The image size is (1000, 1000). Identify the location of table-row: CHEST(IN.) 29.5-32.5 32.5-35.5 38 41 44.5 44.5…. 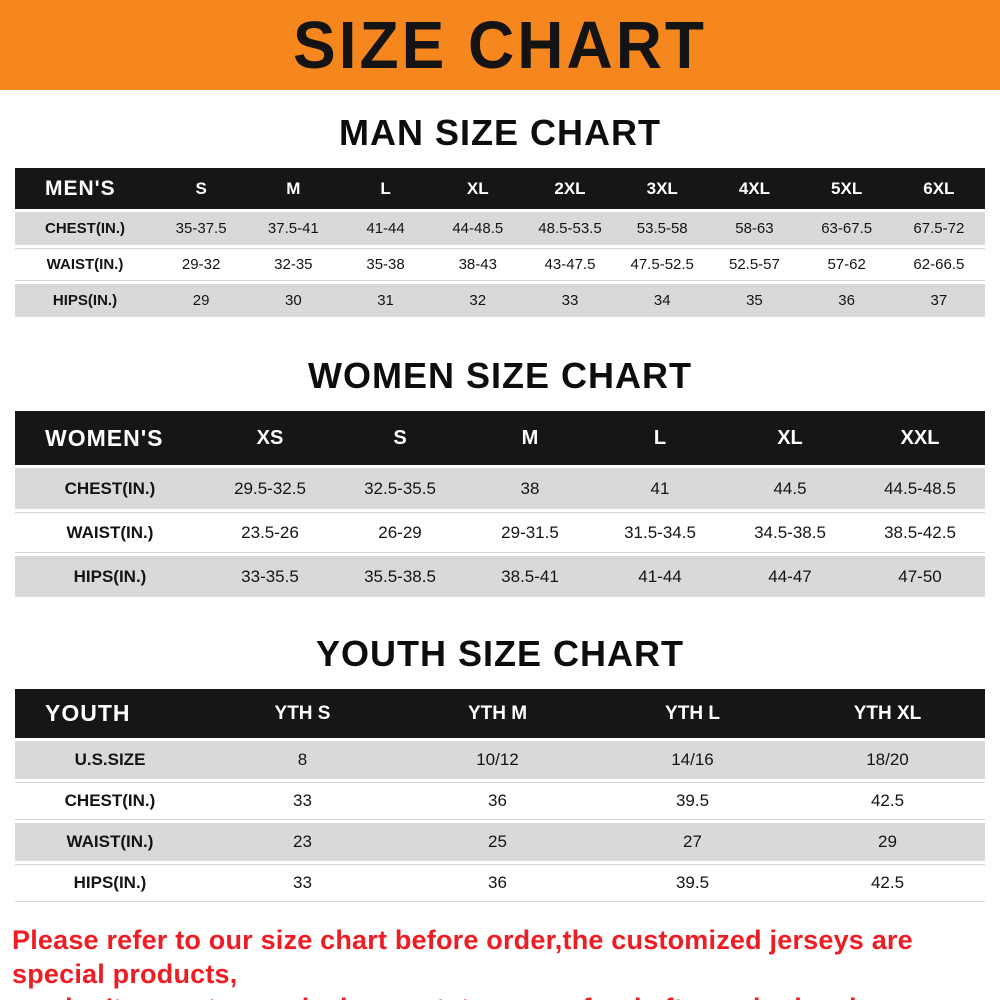
(500, 488).